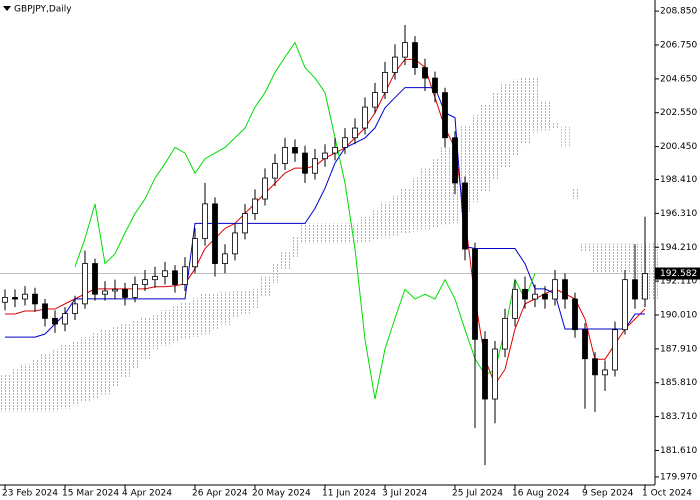 This screenshot has height=500, width=700. Describe the element at coordinates (678, 46) in the screenshot. I see `y-tick-label: 206.750` at that location.